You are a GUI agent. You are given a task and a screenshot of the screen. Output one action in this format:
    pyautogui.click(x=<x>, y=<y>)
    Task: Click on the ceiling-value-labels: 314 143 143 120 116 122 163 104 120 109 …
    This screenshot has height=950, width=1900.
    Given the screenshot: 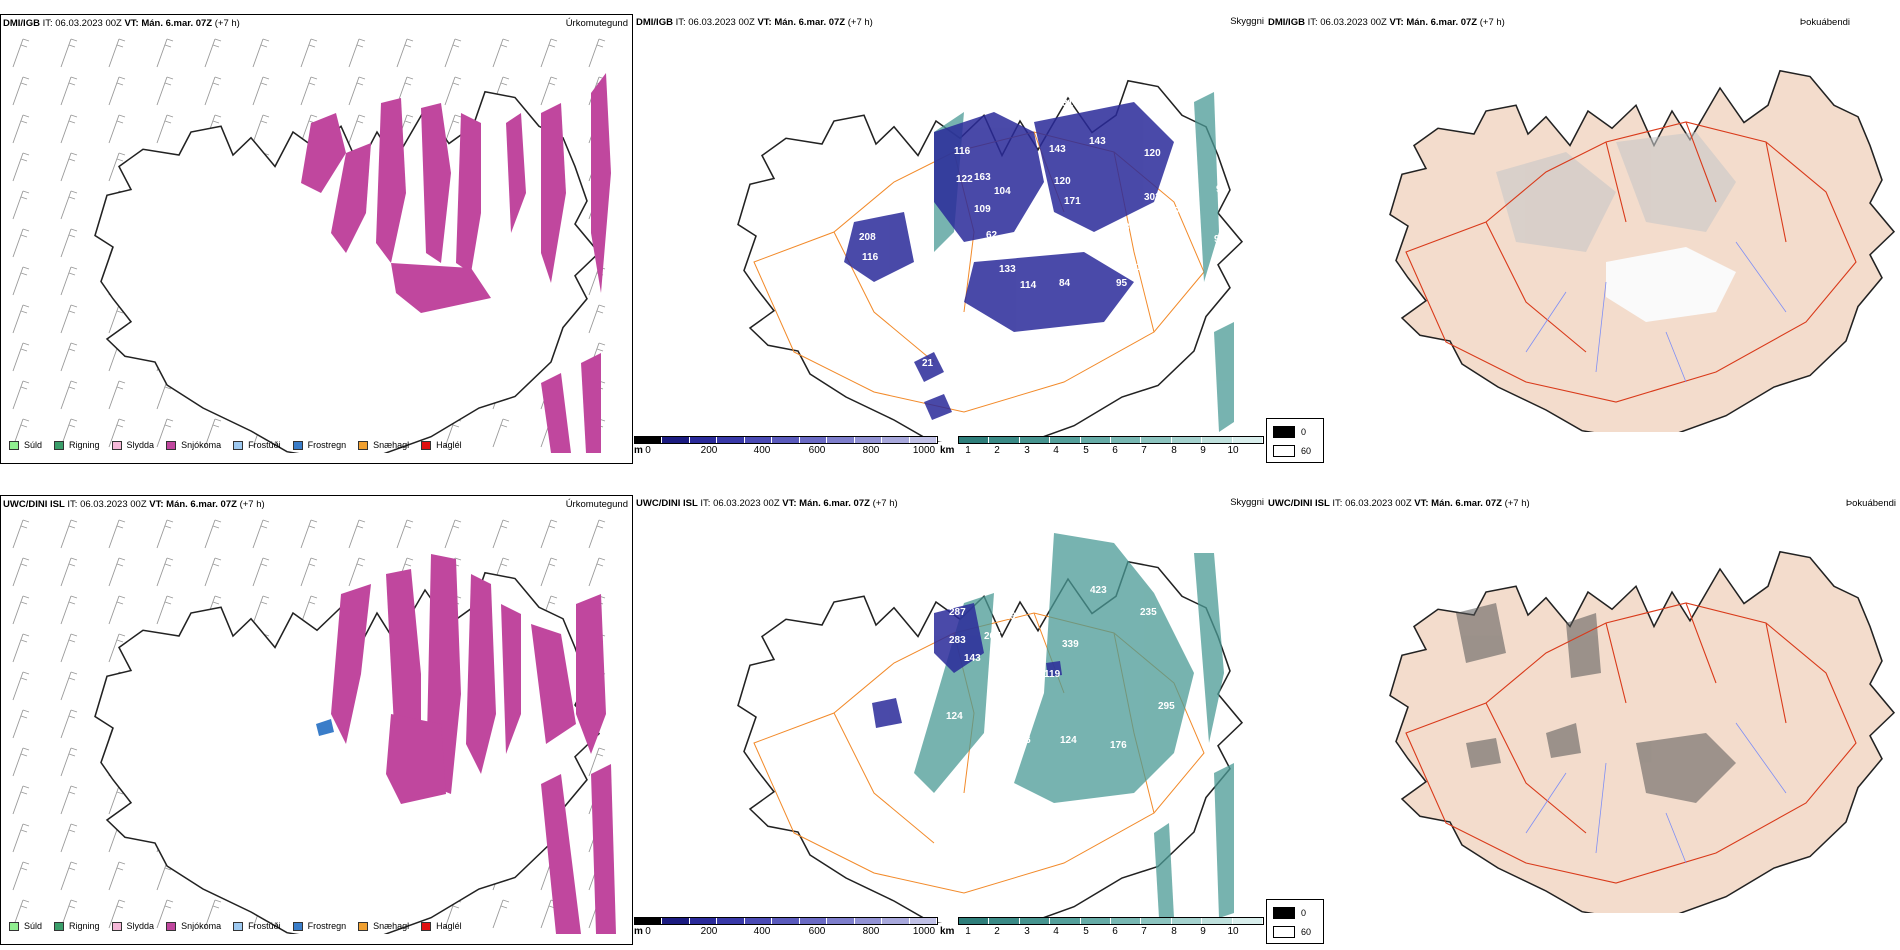 What is the action you would take?
    pyautogui.click(x=1034, y=227)
    